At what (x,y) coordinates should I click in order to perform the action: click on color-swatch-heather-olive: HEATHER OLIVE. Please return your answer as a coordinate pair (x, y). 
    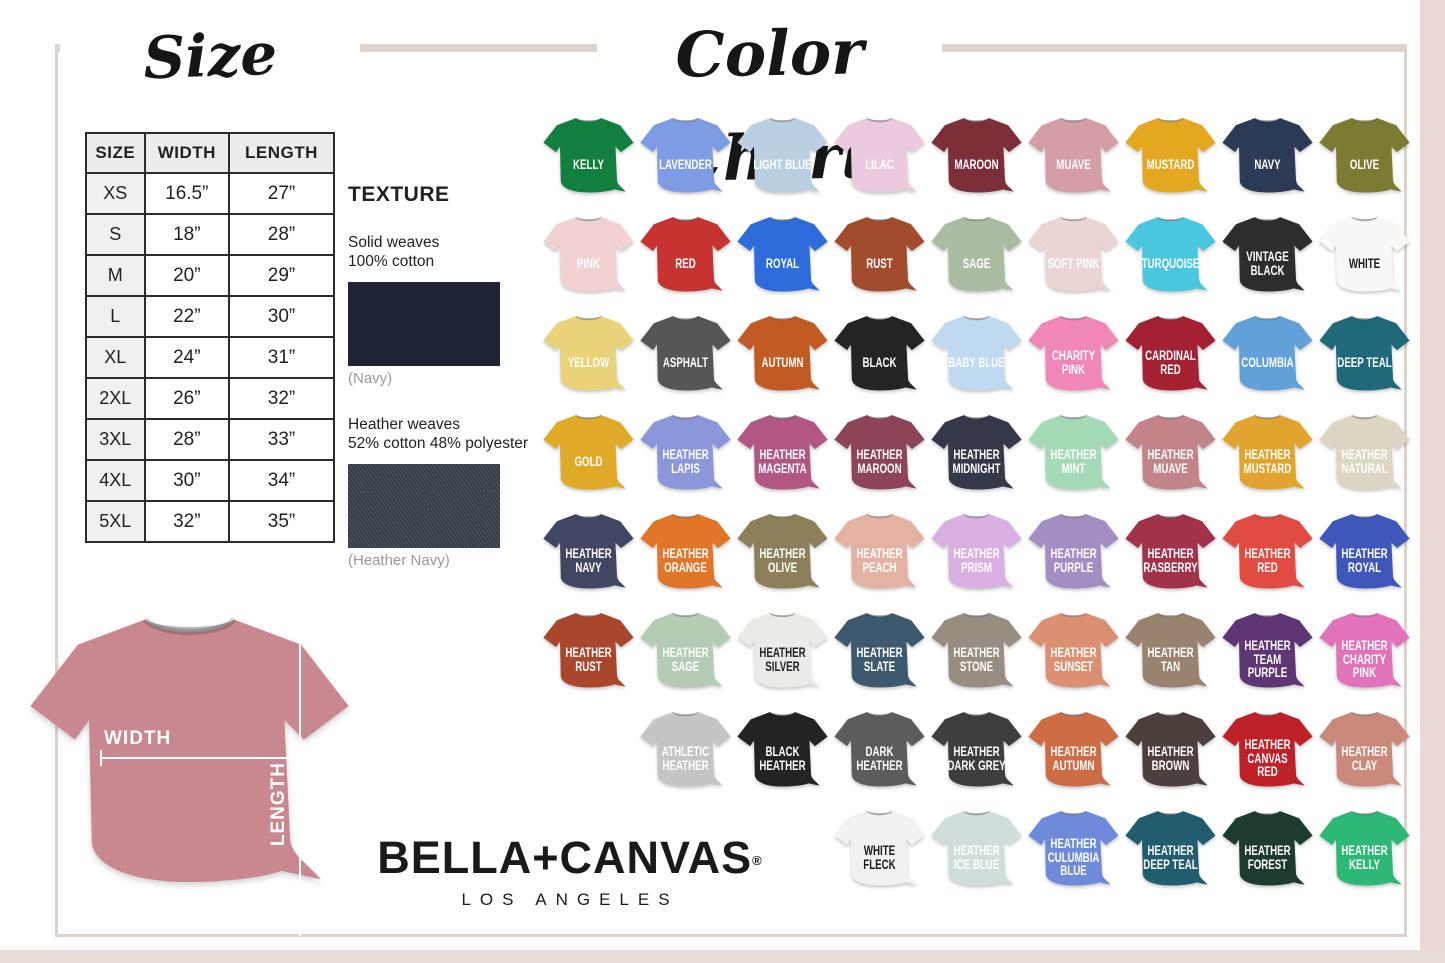
    Looking at the image, I should click on (782, 551).